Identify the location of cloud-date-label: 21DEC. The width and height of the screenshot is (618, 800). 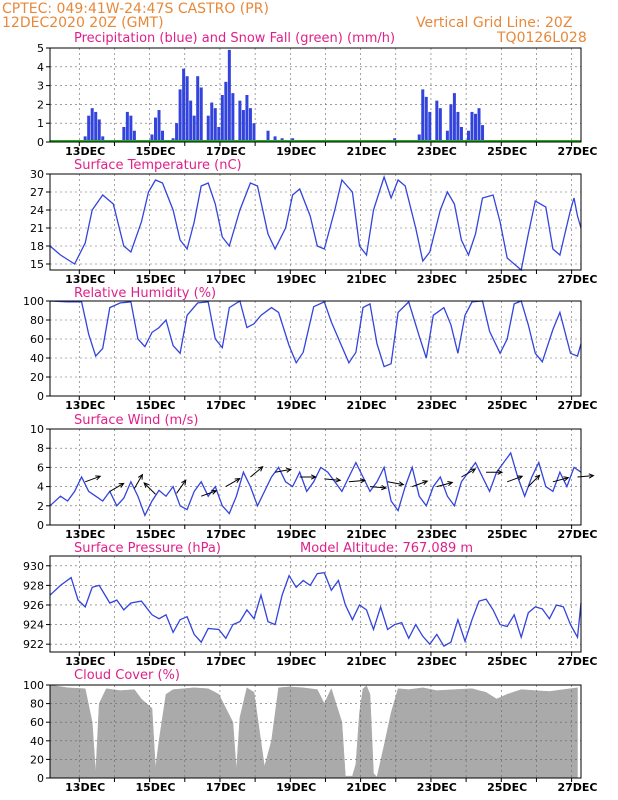
(366, 787).